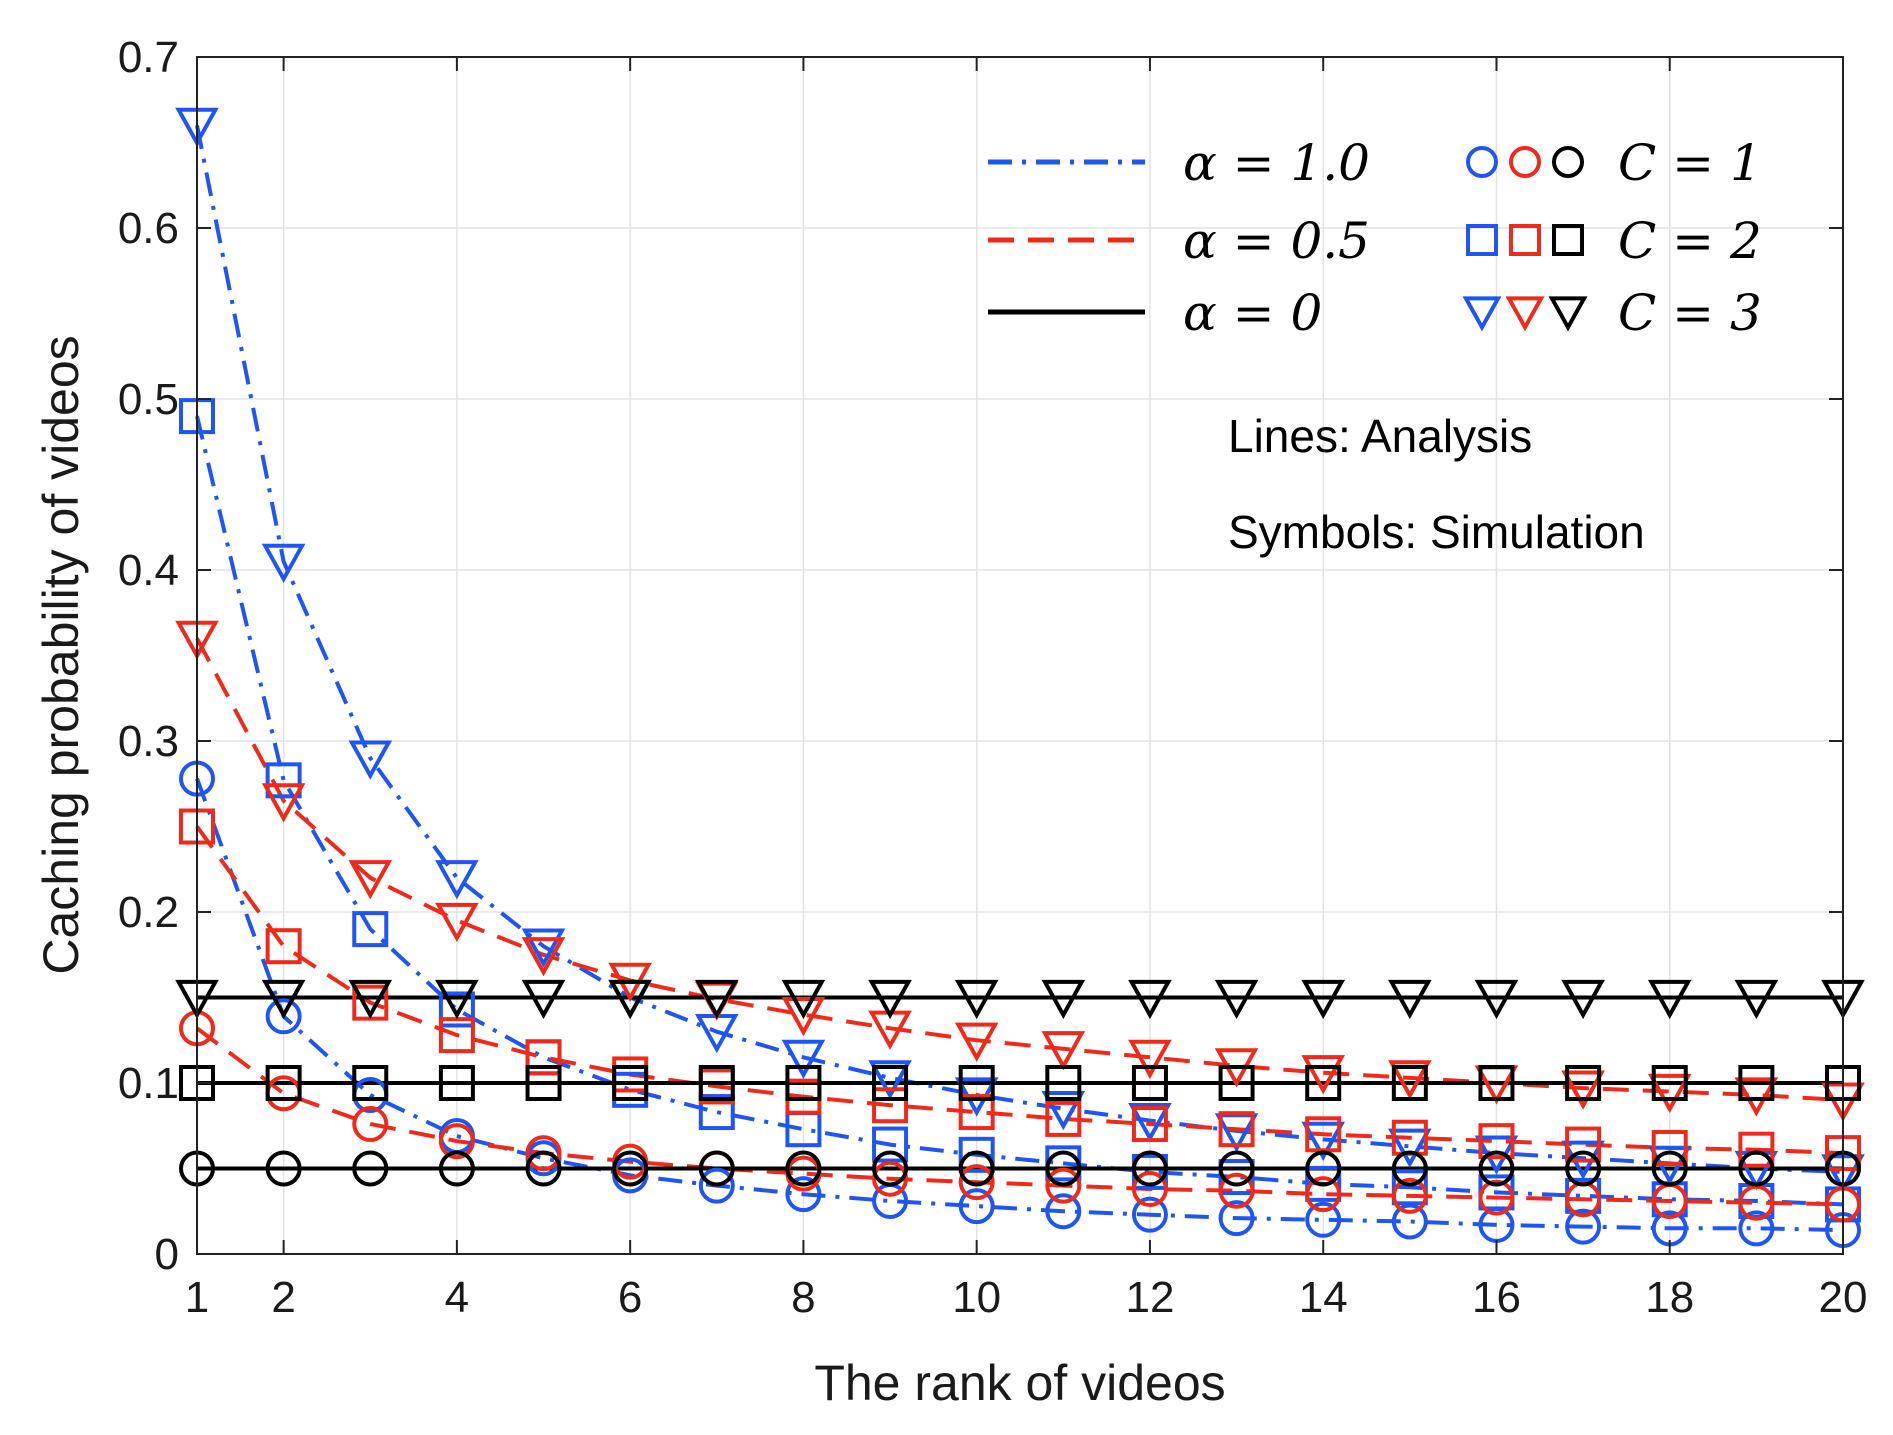 This screenshot has width=1893, height=1435. I want to click on x-tick-label-9: 18, so click(1669, 1297).